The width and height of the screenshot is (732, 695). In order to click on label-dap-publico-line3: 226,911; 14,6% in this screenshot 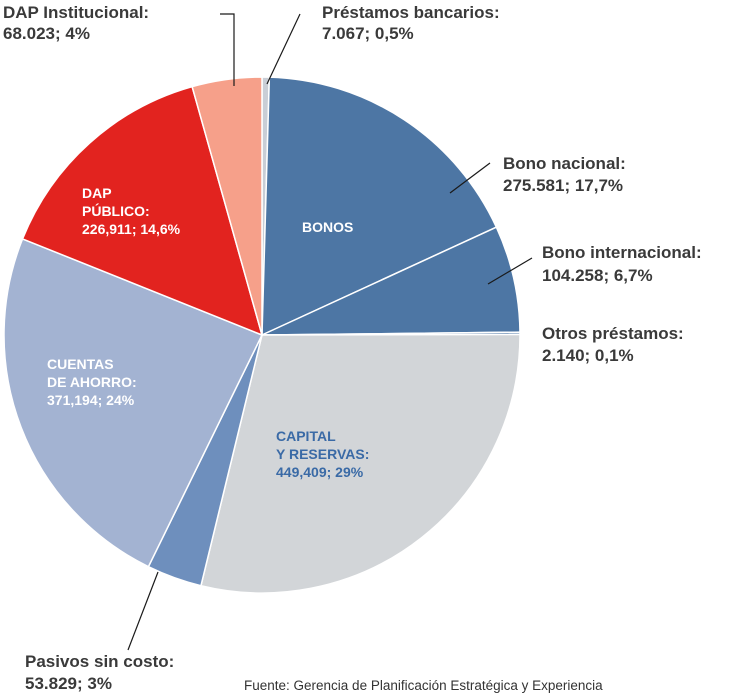, I will do `click(131, 229)`.